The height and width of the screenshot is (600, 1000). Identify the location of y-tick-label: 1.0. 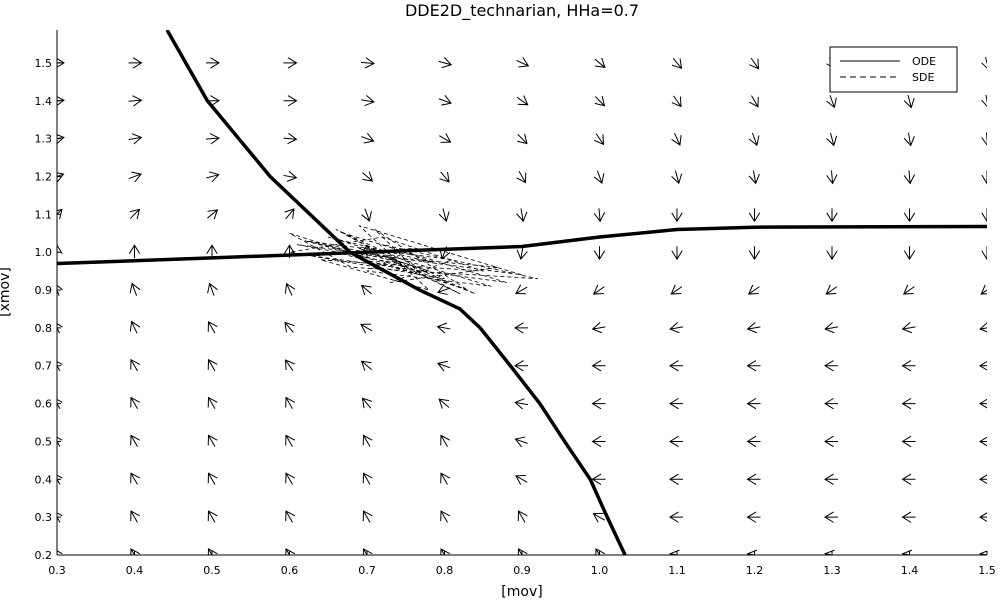
(44, 252).